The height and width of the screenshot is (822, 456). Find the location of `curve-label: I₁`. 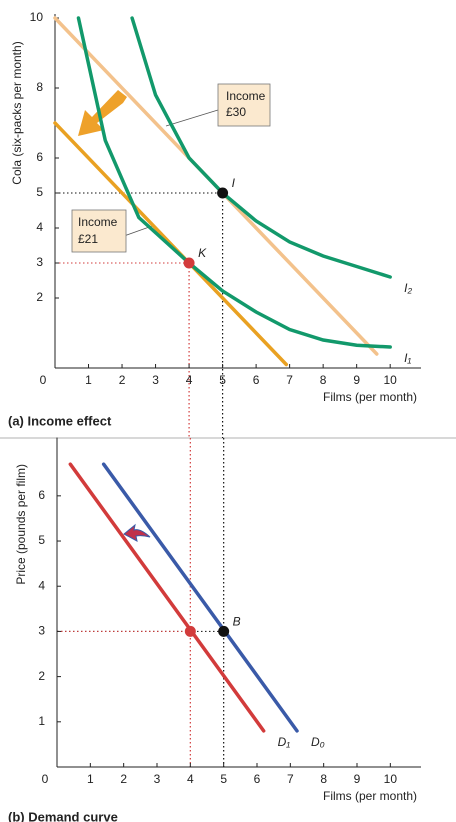

curve-label: I₁ is located at coordinates (407, 358).